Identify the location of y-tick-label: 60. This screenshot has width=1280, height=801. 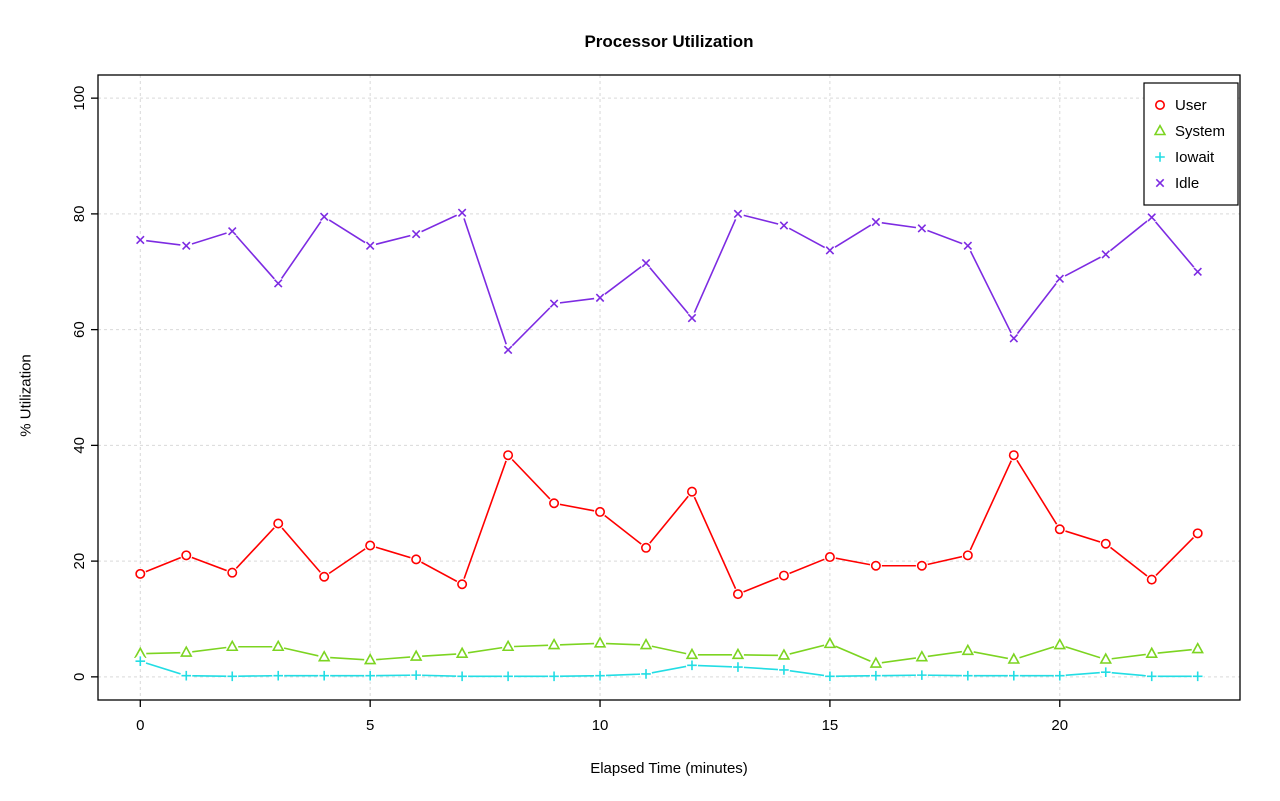
(79, 329).